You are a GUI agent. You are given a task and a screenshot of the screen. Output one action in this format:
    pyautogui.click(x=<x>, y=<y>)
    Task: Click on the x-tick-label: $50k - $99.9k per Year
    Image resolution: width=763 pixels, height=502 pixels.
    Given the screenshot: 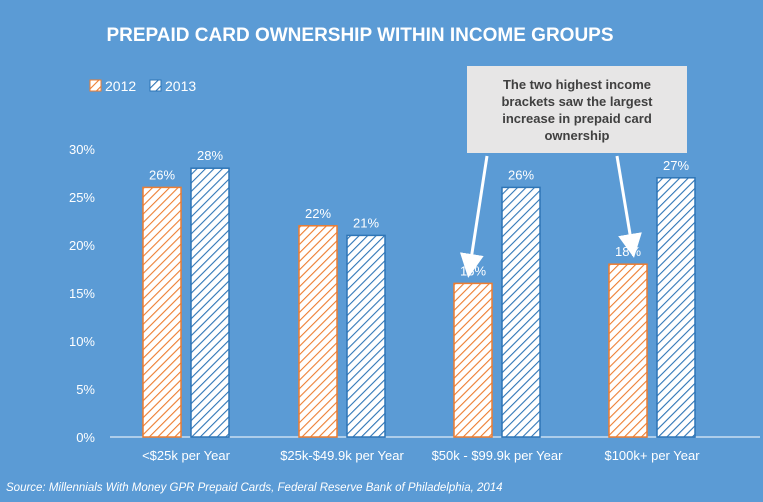 What is the action you would take?
    pyautogui.click(x=497, y=455)
    